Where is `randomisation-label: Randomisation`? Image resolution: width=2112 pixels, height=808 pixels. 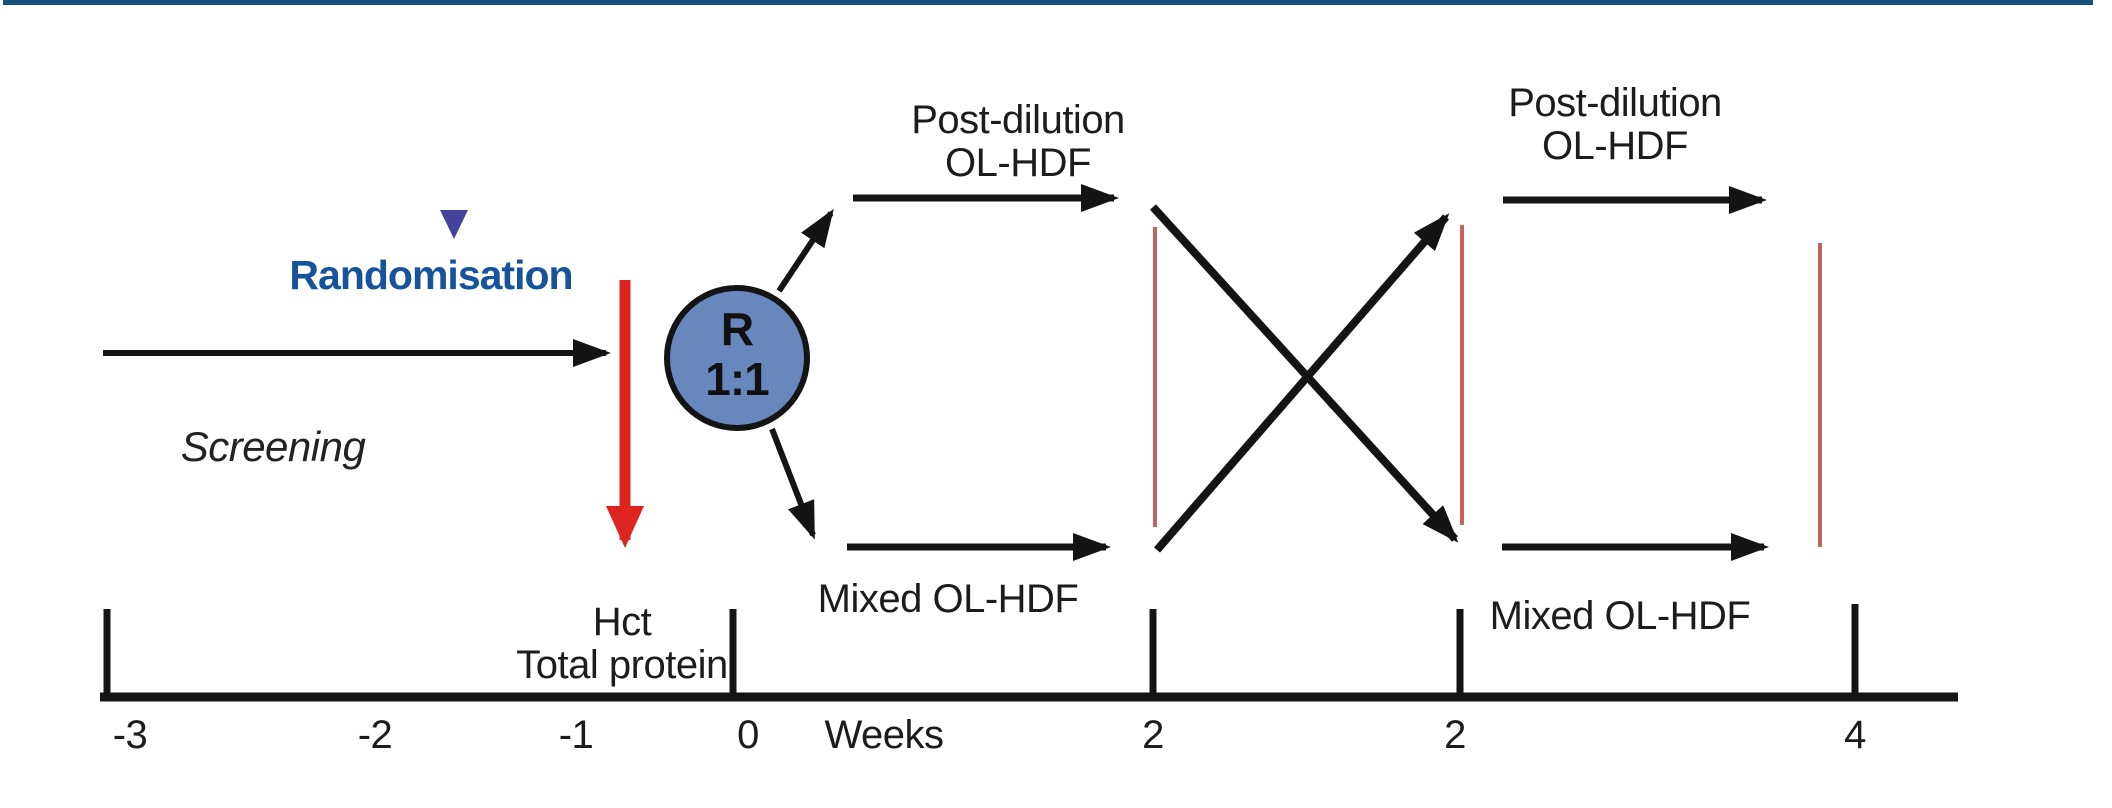
randomisation-label: Randomisation is located at coordinates (431, 275).